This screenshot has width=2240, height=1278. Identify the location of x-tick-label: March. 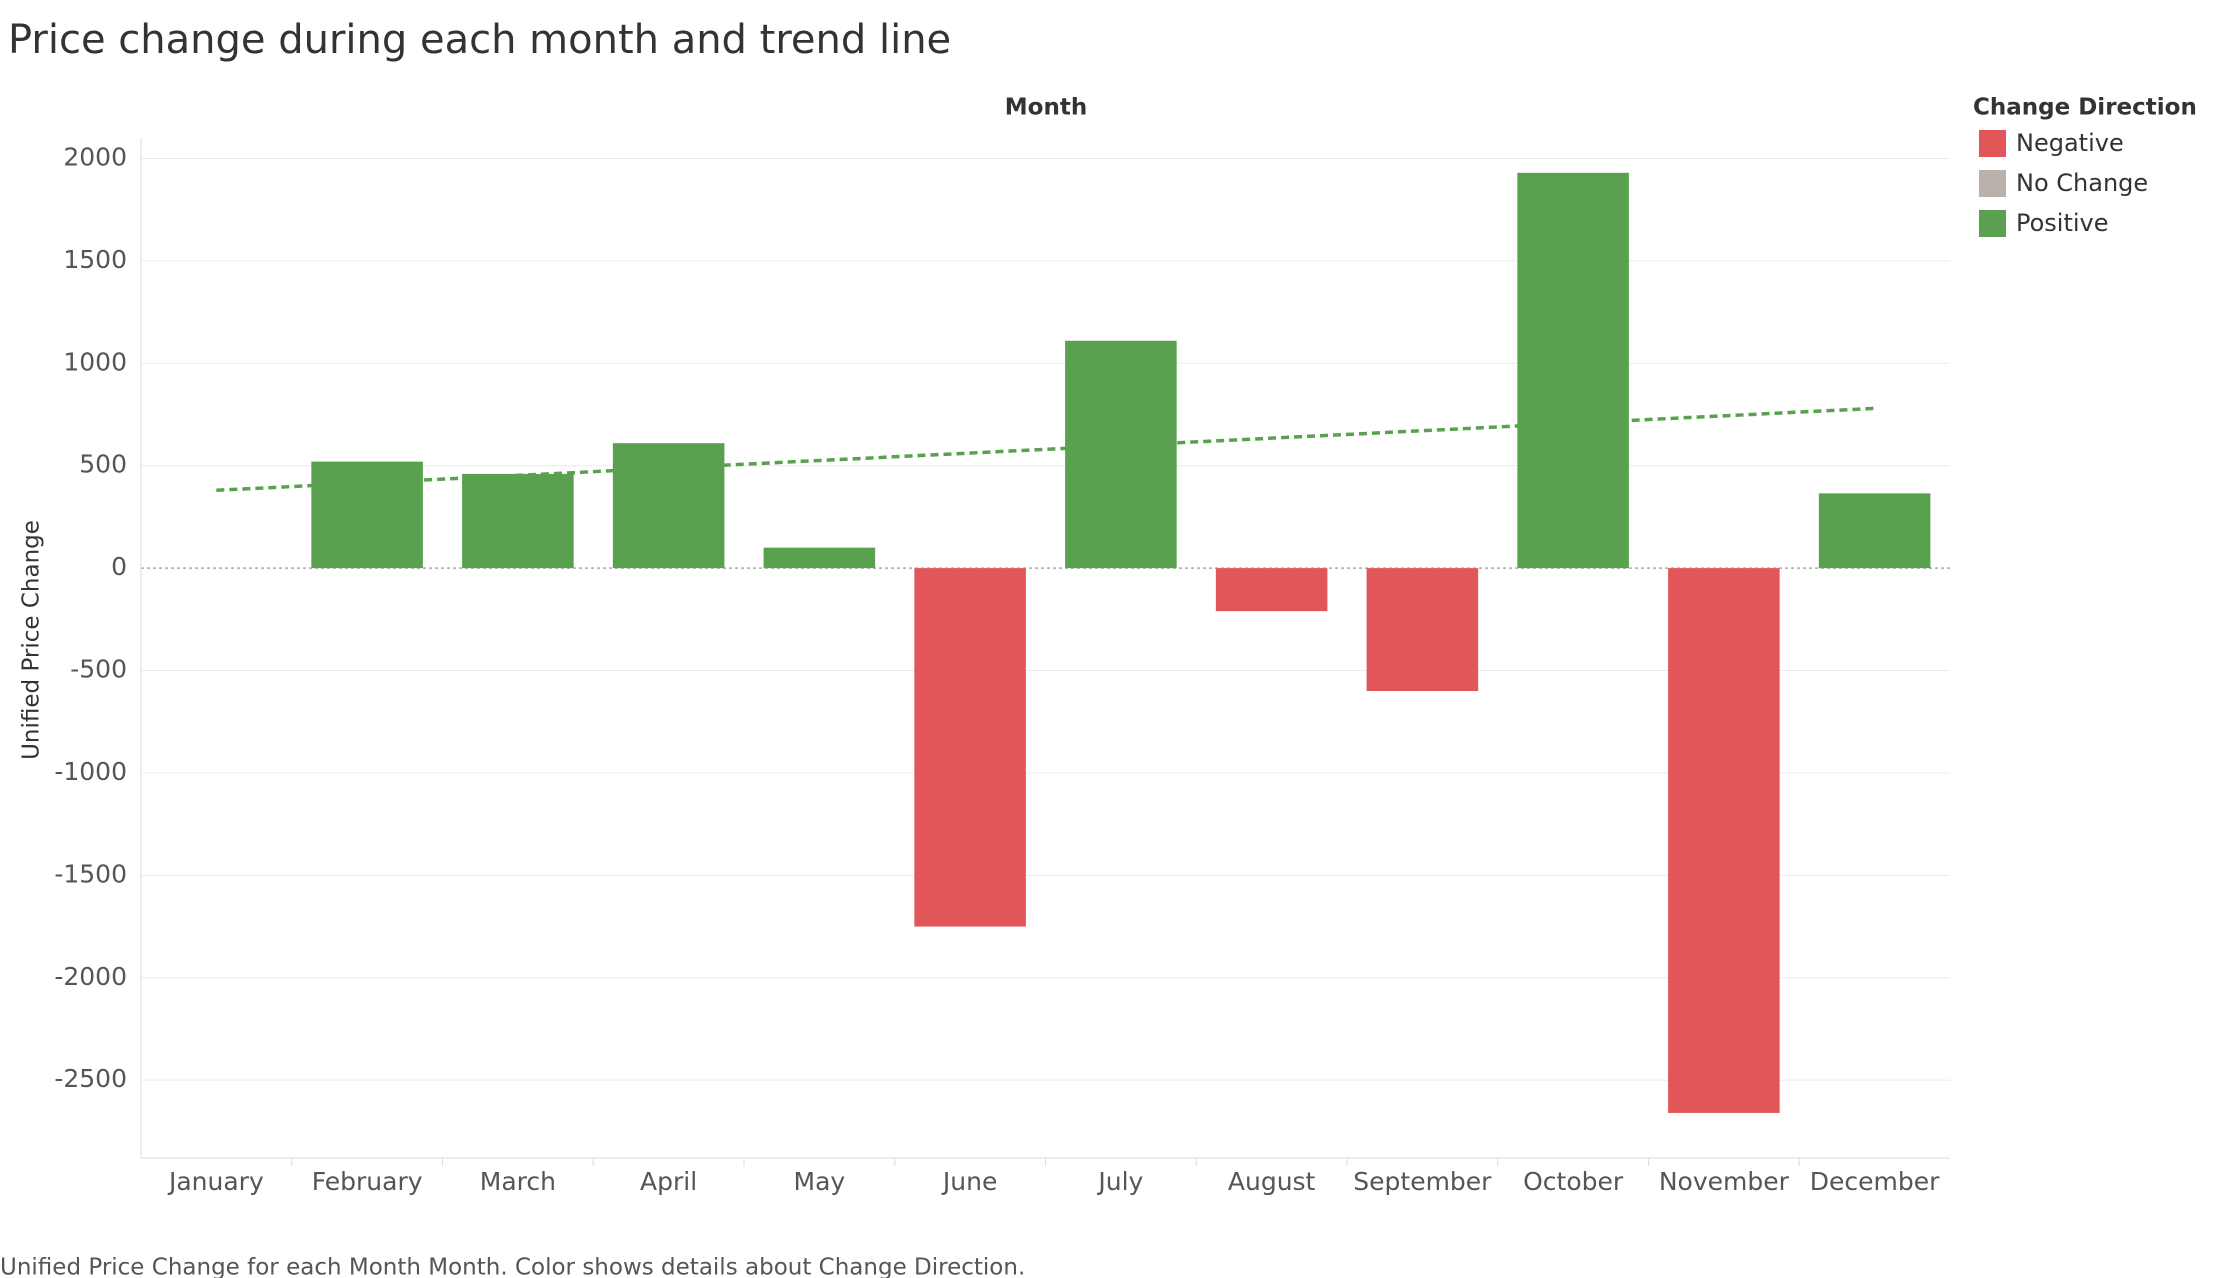
(518, 1181).